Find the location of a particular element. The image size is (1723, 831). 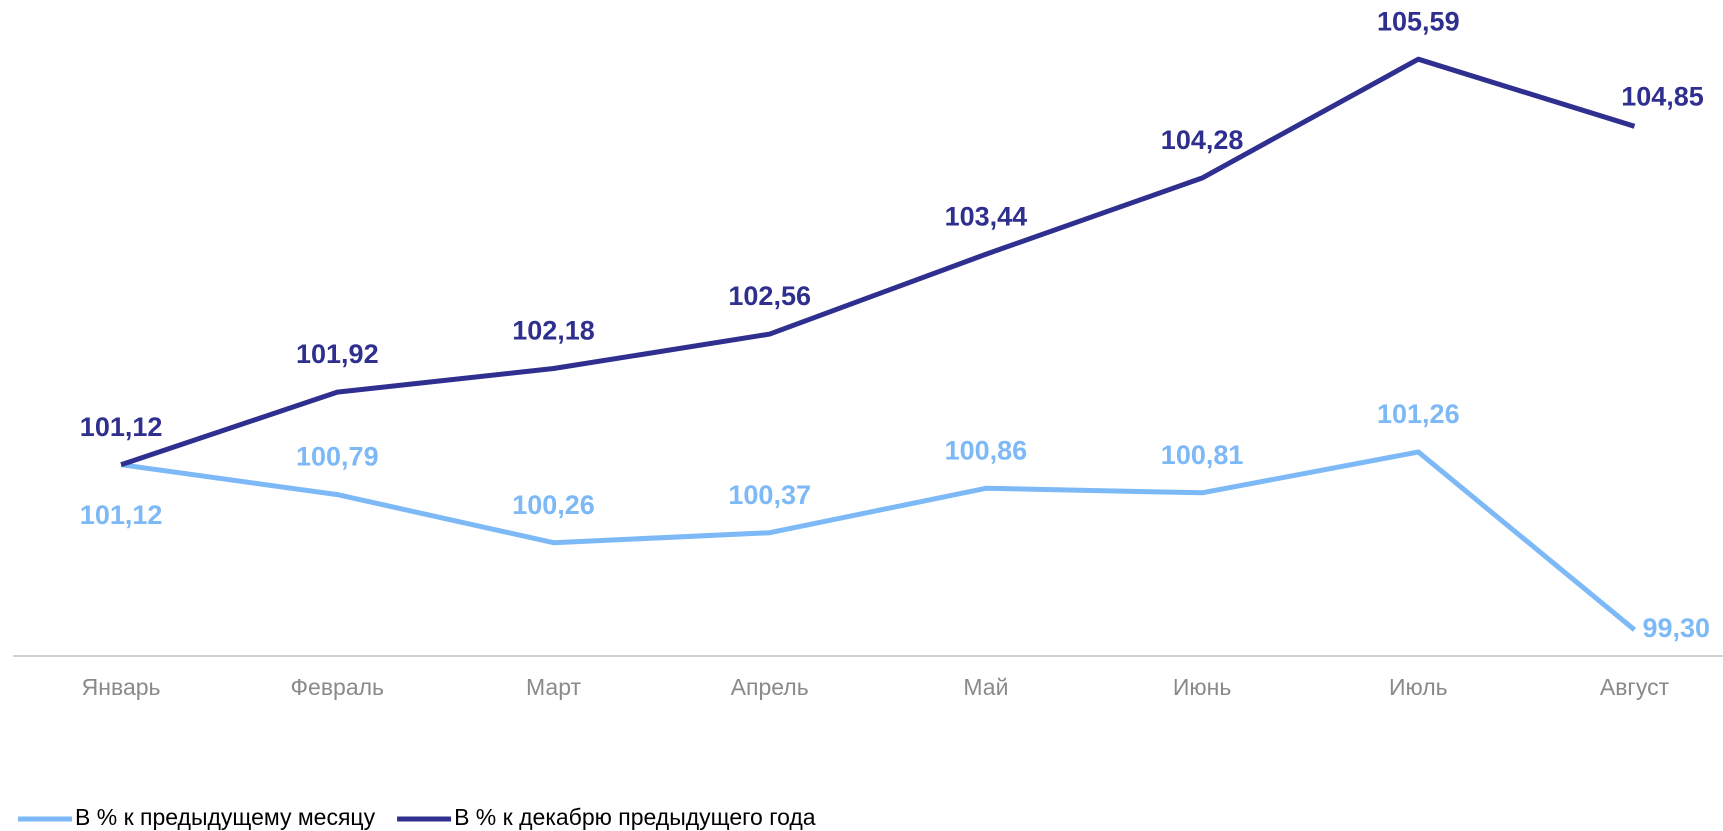

legend-label: В % к предыдущему месяцу is located at coordinates (225, 817).